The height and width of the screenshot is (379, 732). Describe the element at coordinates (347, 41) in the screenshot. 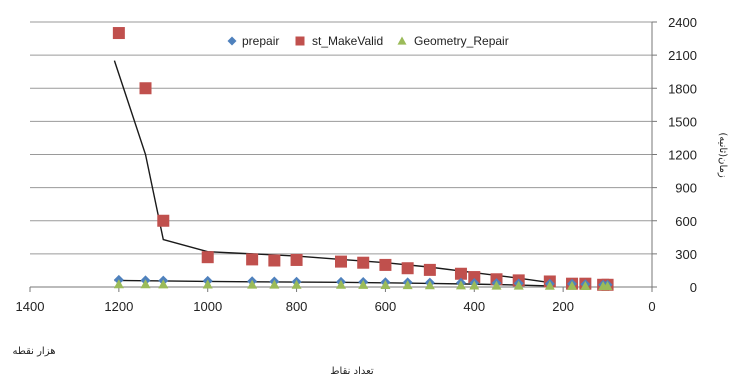

I see `legend-label-st_MakeValid: st_MakeValid` at that location.